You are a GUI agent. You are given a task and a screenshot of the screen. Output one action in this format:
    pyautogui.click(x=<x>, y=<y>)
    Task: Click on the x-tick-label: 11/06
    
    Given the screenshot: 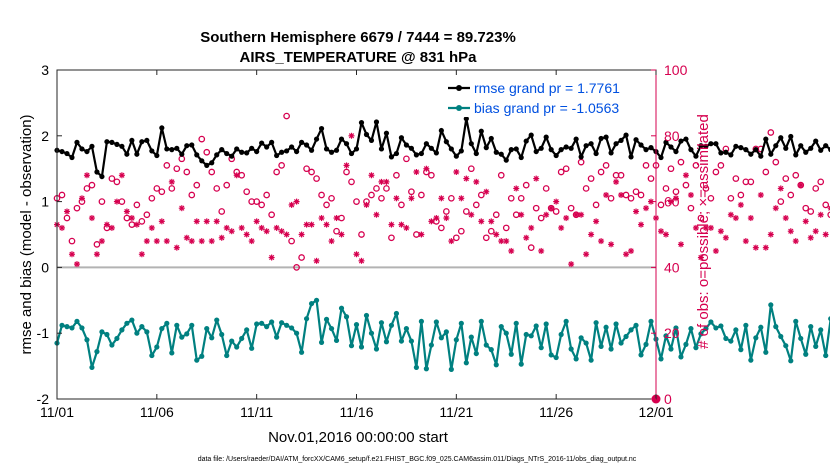 What is the action you would take?
    pyautogui.click(x=157, y=412)
    